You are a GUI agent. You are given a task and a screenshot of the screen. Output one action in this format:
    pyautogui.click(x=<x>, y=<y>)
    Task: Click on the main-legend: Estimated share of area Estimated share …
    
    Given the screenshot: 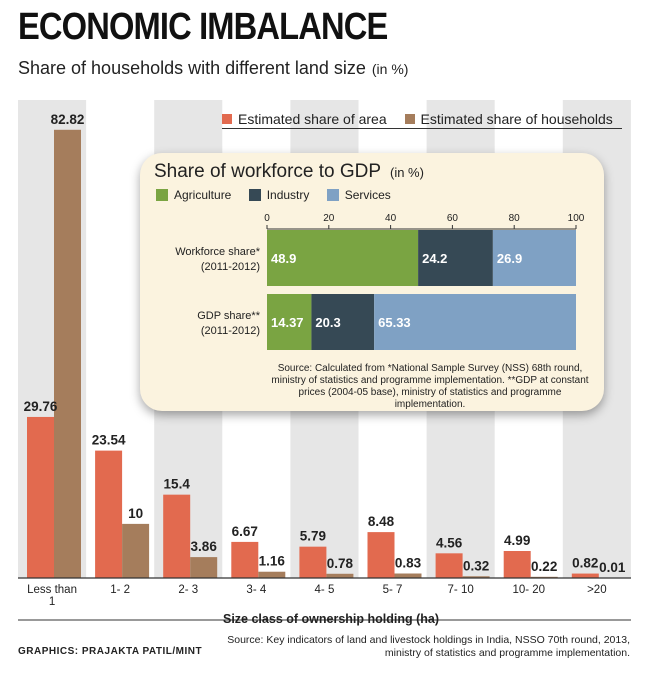 What is the action you would take?
    pyautogui.click(x=424, y=119)
    